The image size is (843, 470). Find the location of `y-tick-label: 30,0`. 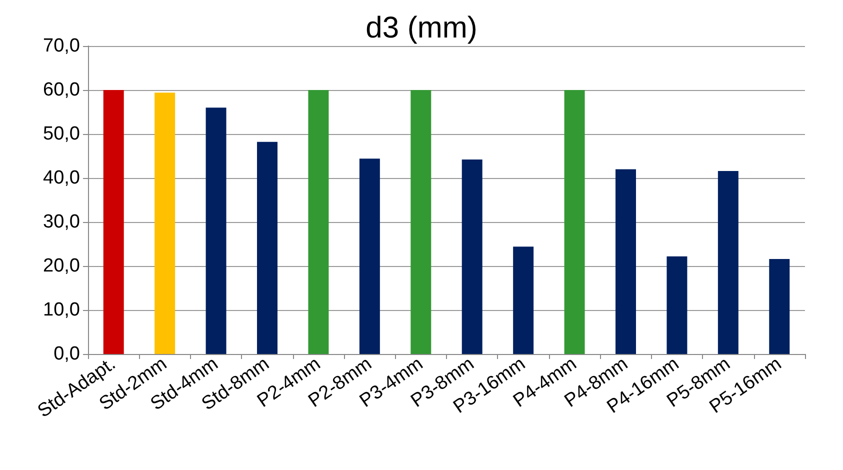

y-tick-label: 30,0 is located at coordinates (61, 222).